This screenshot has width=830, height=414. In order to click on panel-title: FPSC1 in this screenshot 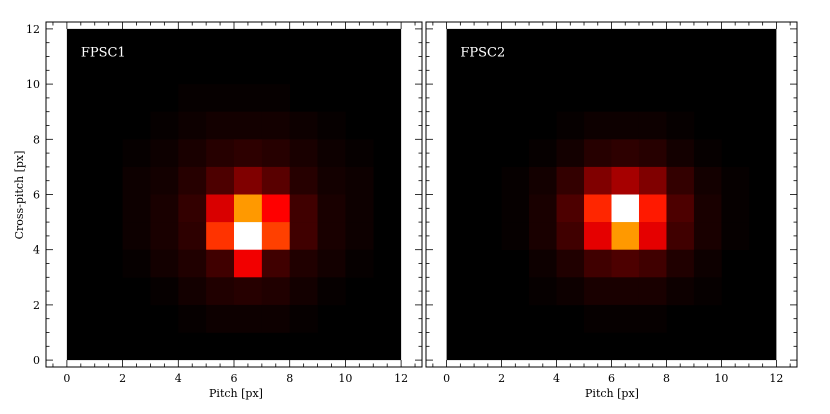, I will do `click(103, 53)`.